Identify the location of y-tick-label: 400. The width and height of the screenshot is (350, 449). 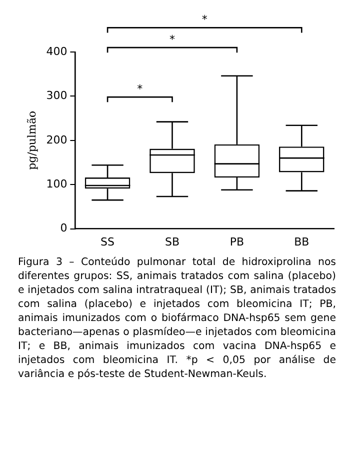
(57, 51).